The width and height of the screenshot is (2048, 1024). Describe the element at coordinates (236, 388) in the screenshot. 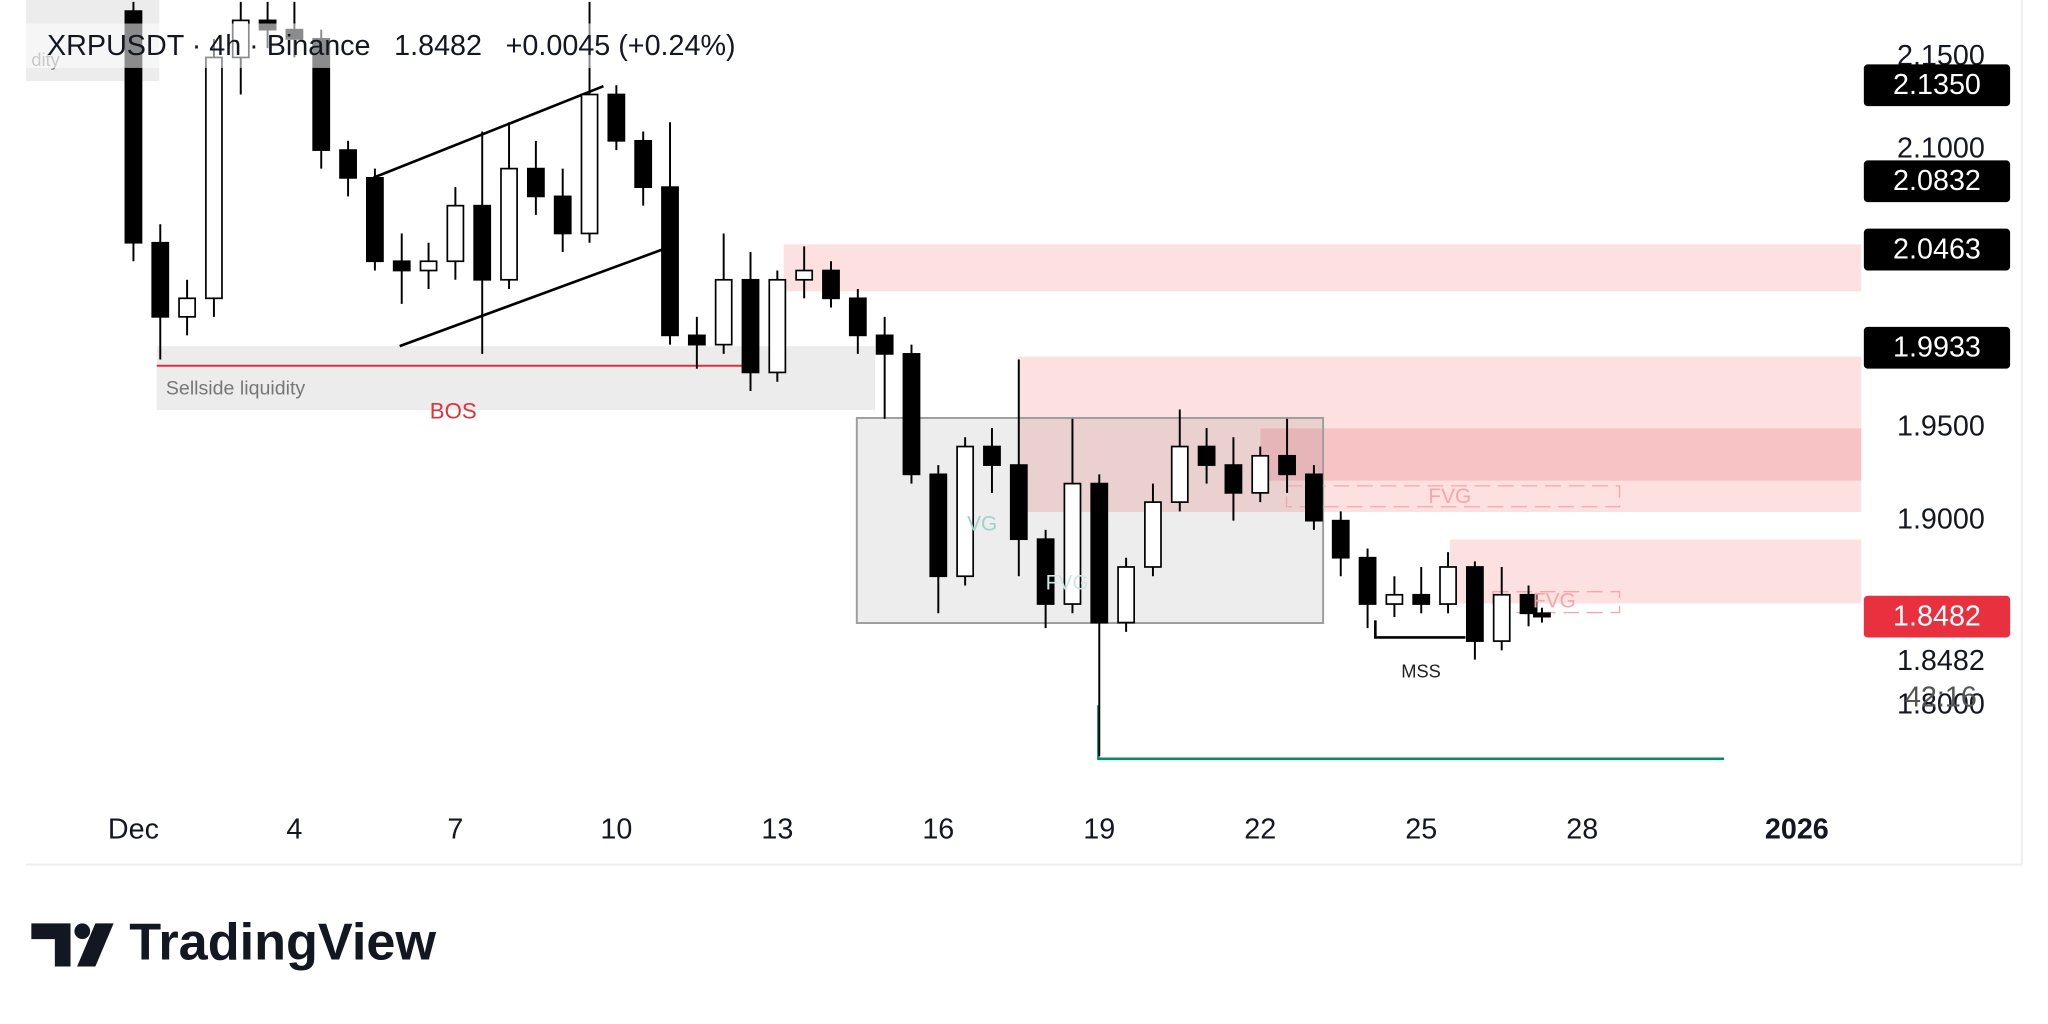

I see `annotation: Sellside liquidity` at that location.